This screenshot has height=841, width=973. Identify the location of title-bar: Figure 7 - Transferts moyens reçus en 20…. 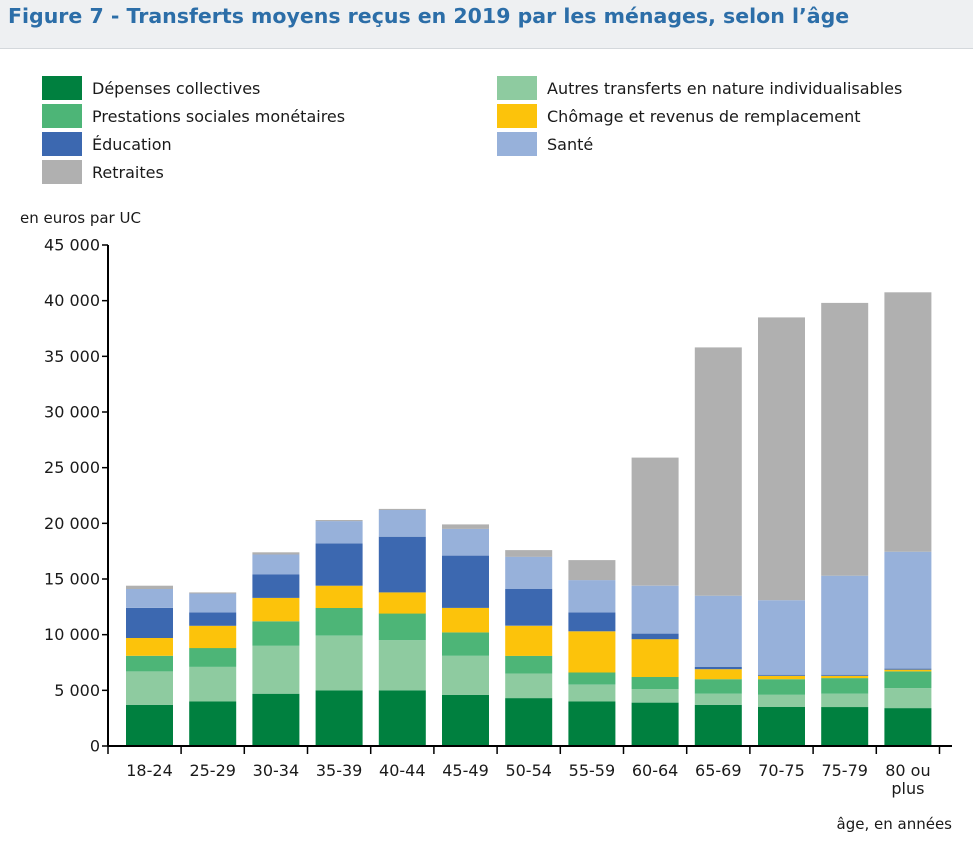
(486, 24).